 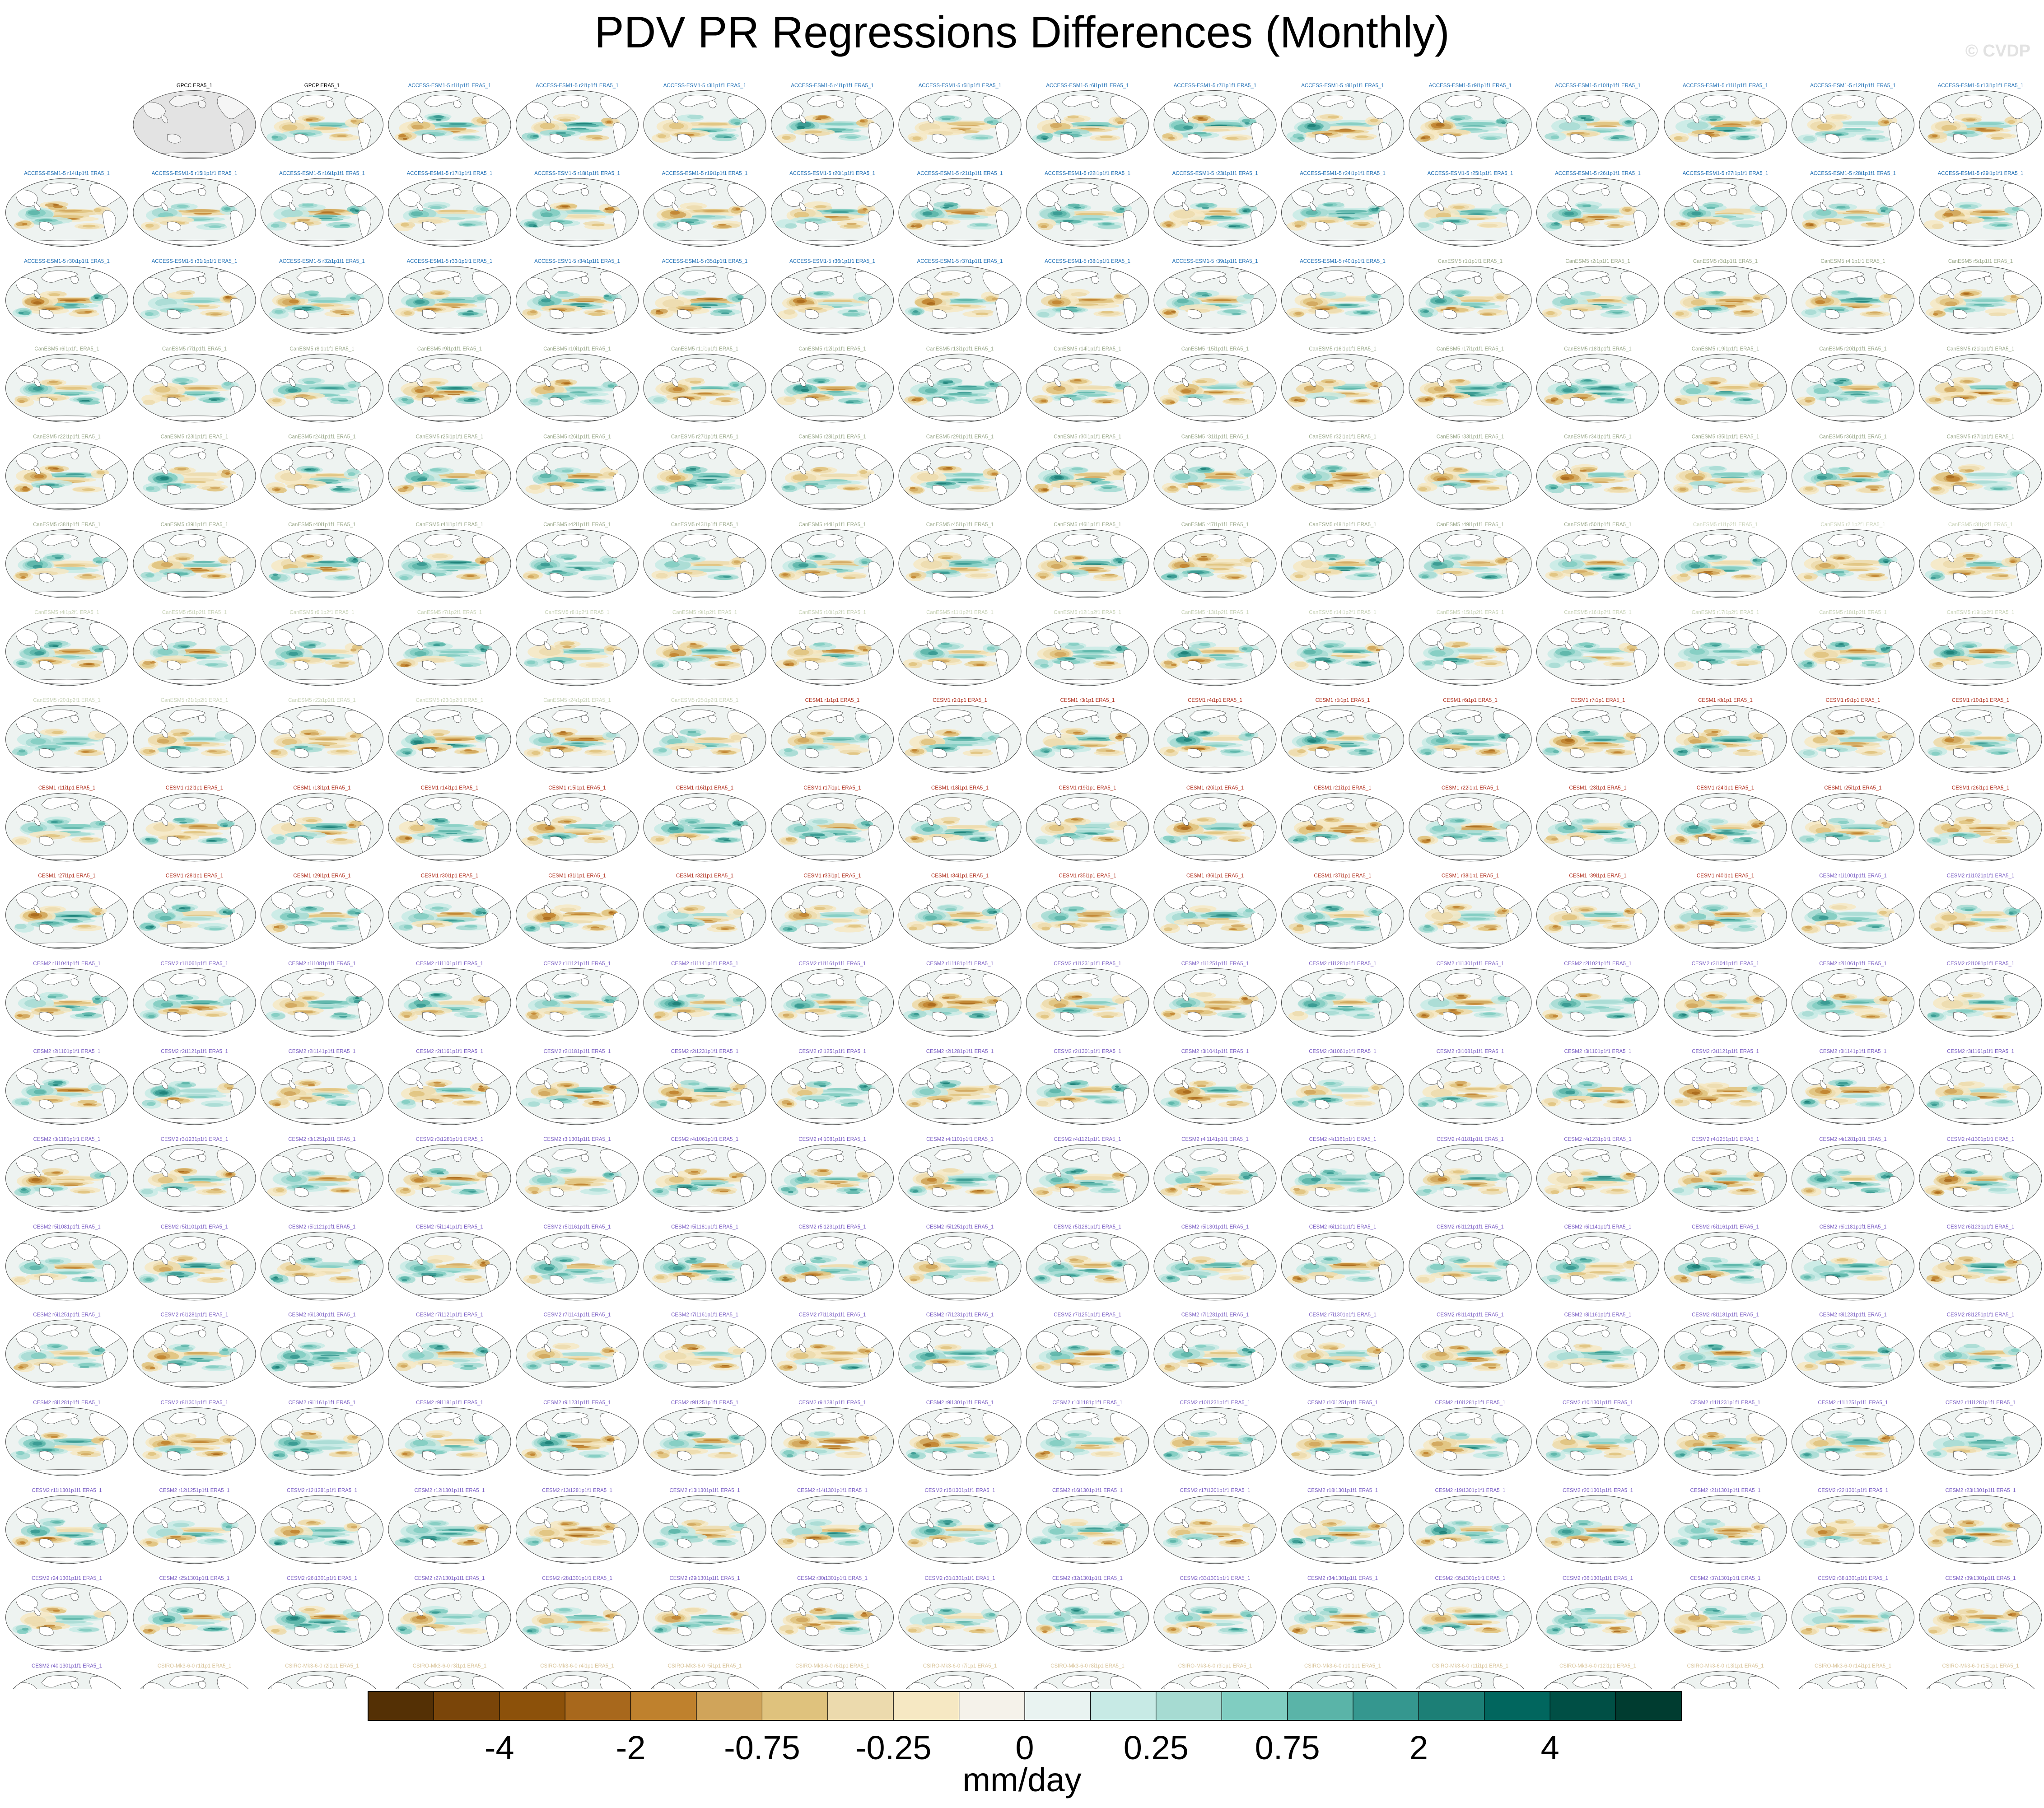 I want to click on panel-label: CESM2 r5i1231p1f1 ERA5_1, so click(x=832, y=1227).